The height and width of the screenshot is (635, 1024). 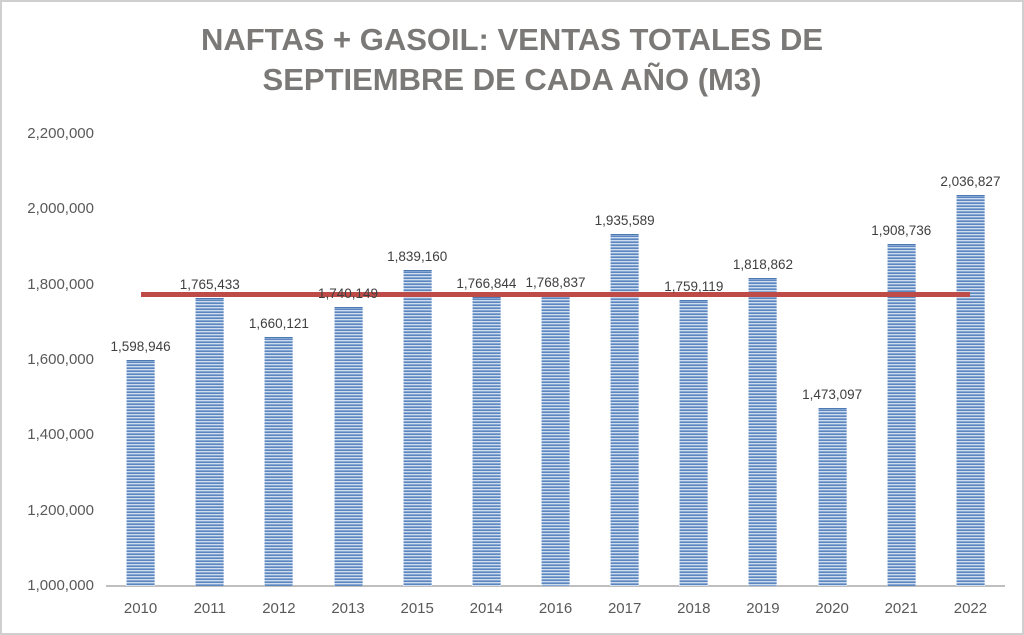 I want to click on x-axis-label-2020: 2020, so click(x=832, y=608).